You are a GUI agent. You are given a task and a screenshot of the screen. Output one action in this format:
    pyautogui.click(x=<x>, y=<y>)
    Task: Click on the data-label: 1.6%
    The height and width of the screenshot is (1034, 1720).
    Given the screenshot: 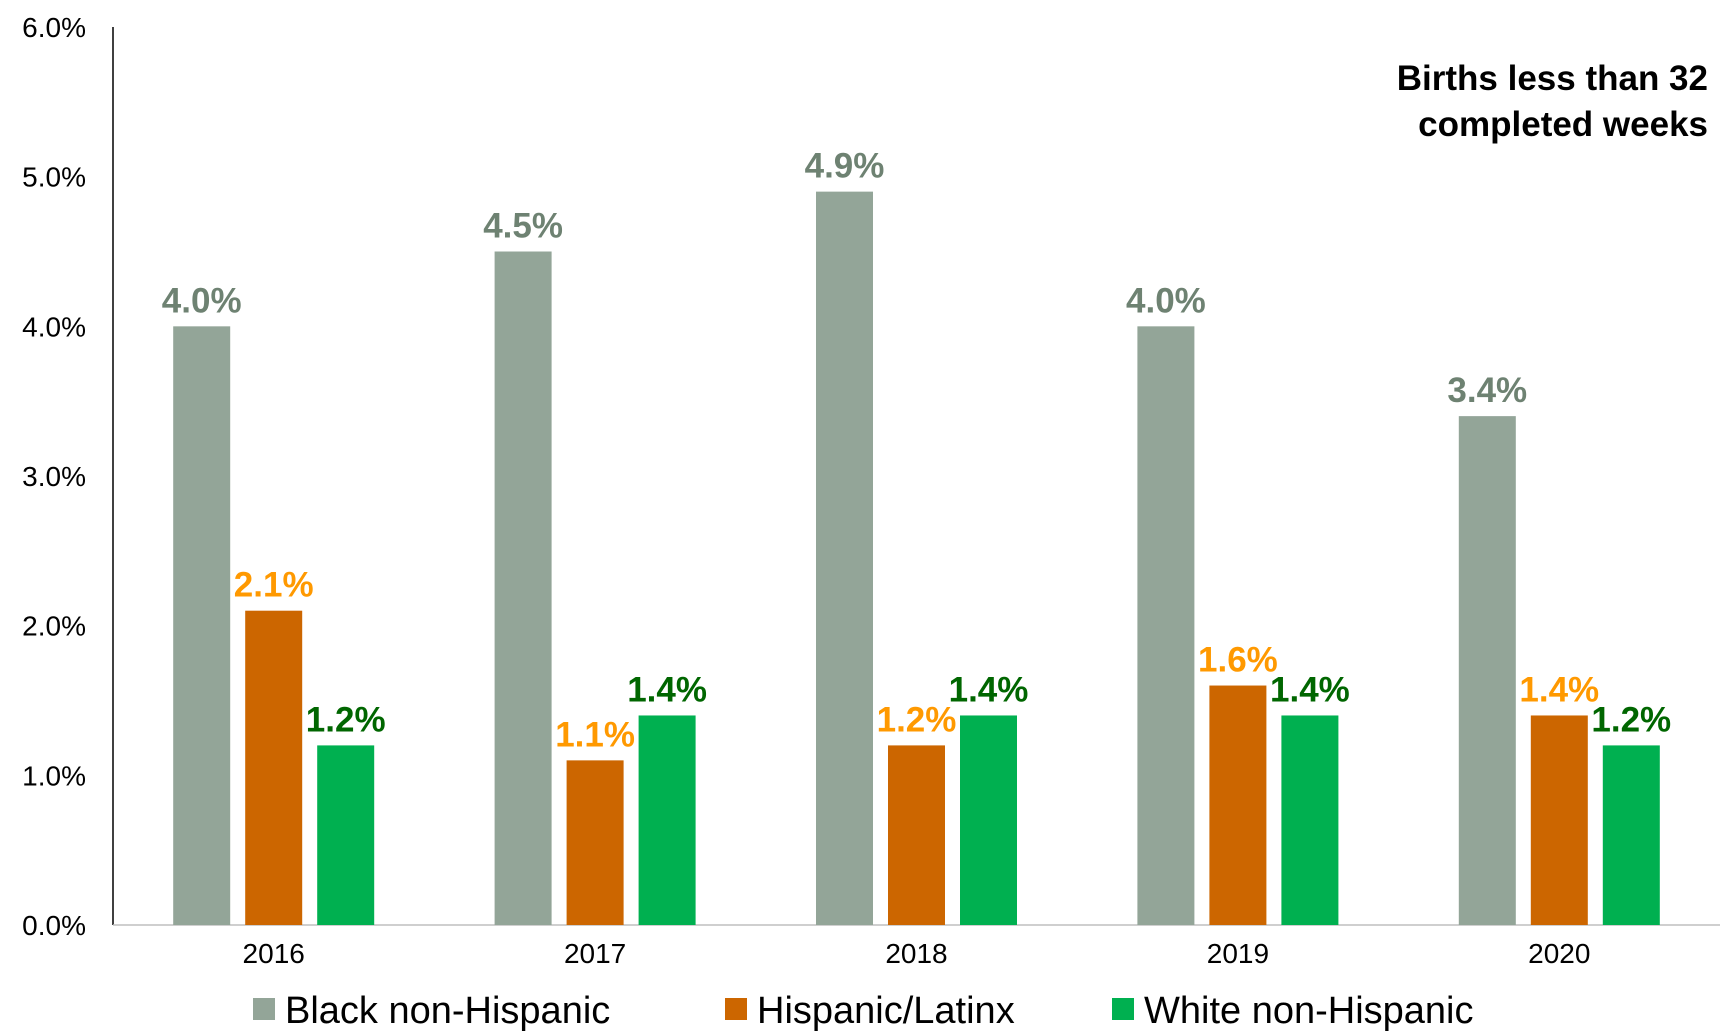 What is the action you would take?
    pyautogui.click(x=1238, y=660)
    